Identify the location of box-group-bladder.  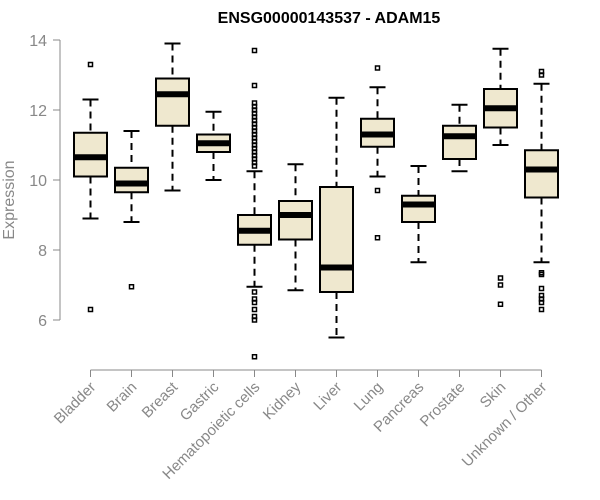
(90, 187).